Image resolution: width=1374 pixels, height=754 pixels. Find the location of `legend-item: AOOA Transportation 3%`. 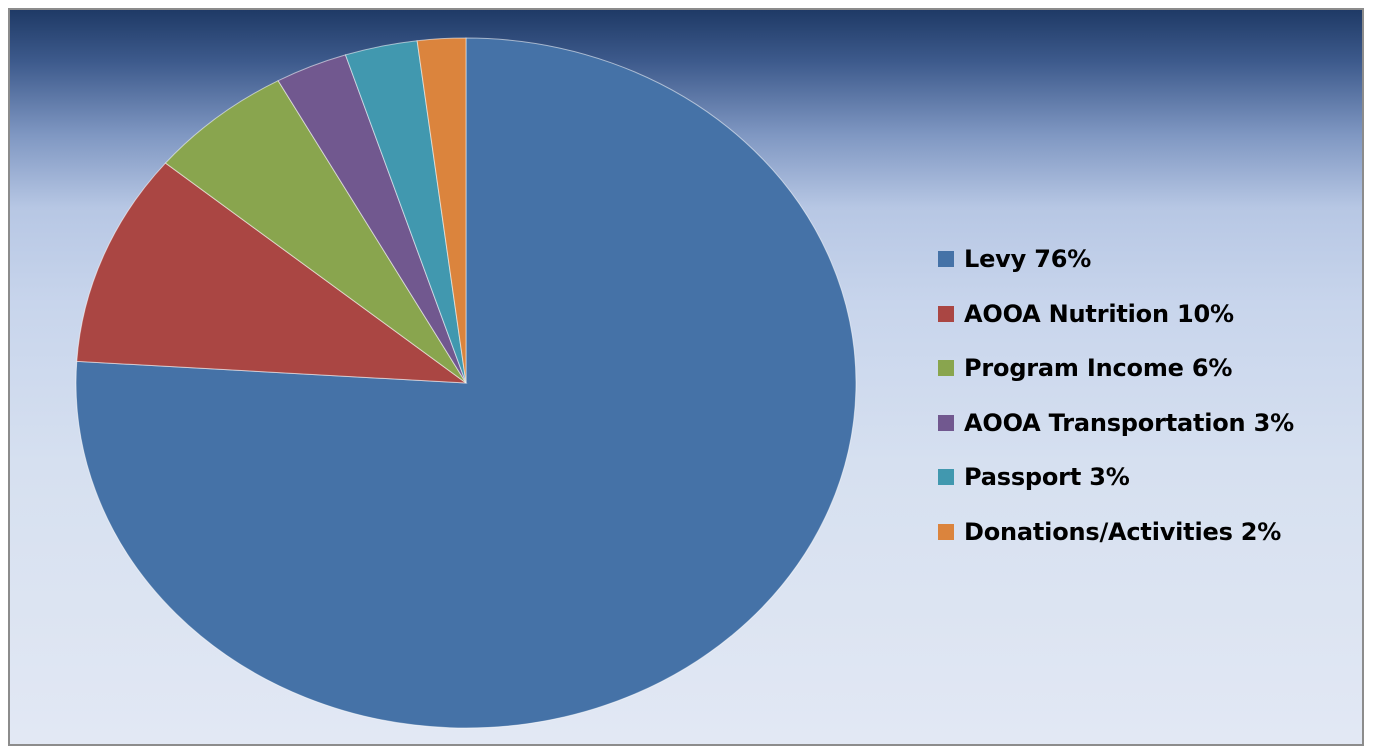

legend-item: AOOA Transportation 3% is located at coordinates (1116, 423).